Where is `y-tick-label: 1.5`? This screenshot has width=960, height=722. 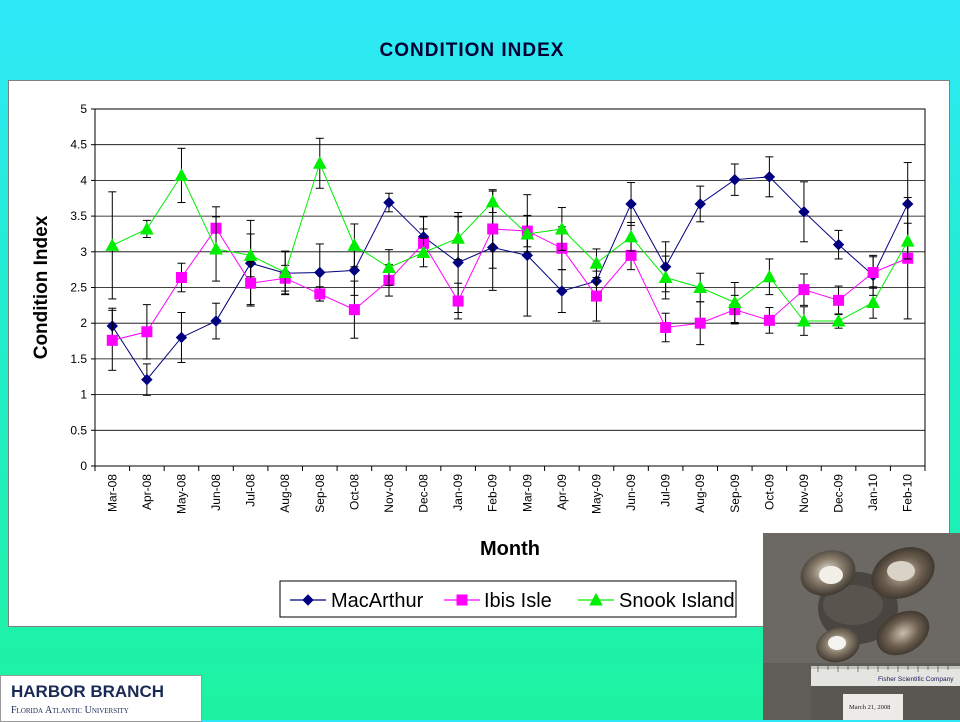
y-tick-label: 1.5 is located at coordinates (78, 359).